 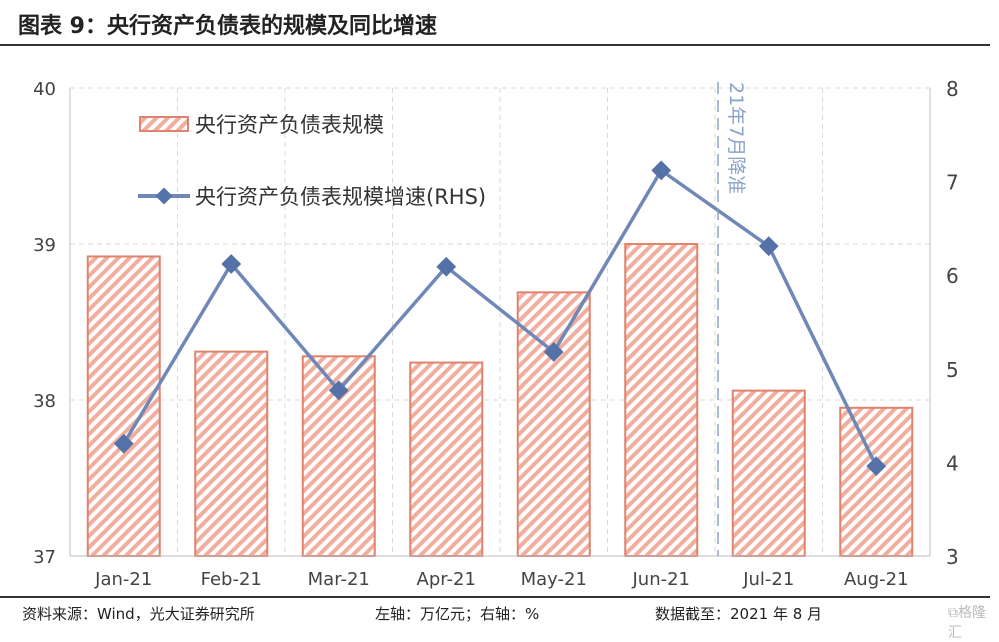 I want to click on right-tick-label: 6, so click(x=952, y=276).